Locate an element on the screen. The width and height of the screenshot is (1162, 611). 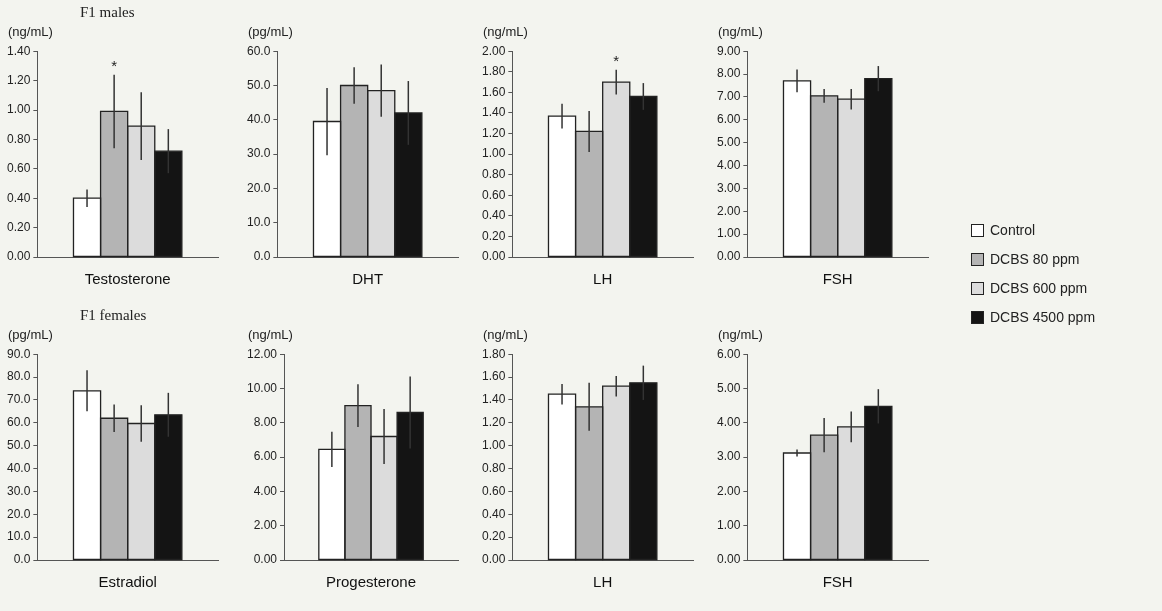
legend-label: DCBS 80 ppm is located at coordinates (1035, 259).